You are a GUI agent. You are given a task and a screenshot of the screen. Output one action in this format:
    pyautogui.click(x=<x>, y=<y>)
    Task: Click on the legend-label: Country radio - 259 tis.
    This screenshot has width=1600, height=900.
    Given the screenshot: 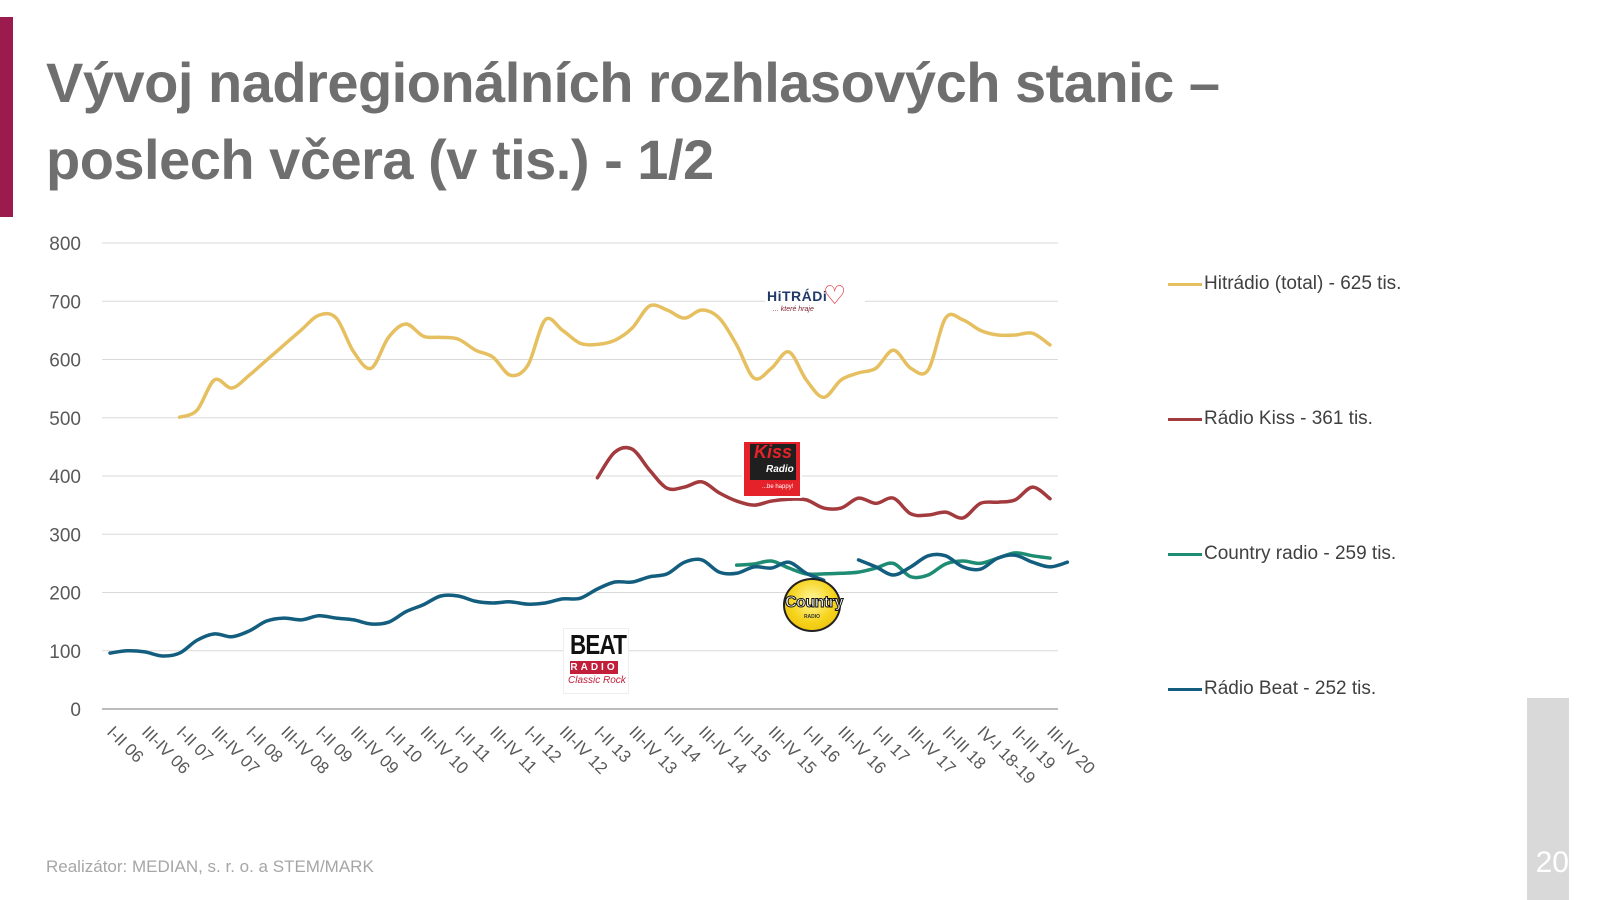 What is the action you would take?
    pyautogui.click(x=1300, y=553)
    